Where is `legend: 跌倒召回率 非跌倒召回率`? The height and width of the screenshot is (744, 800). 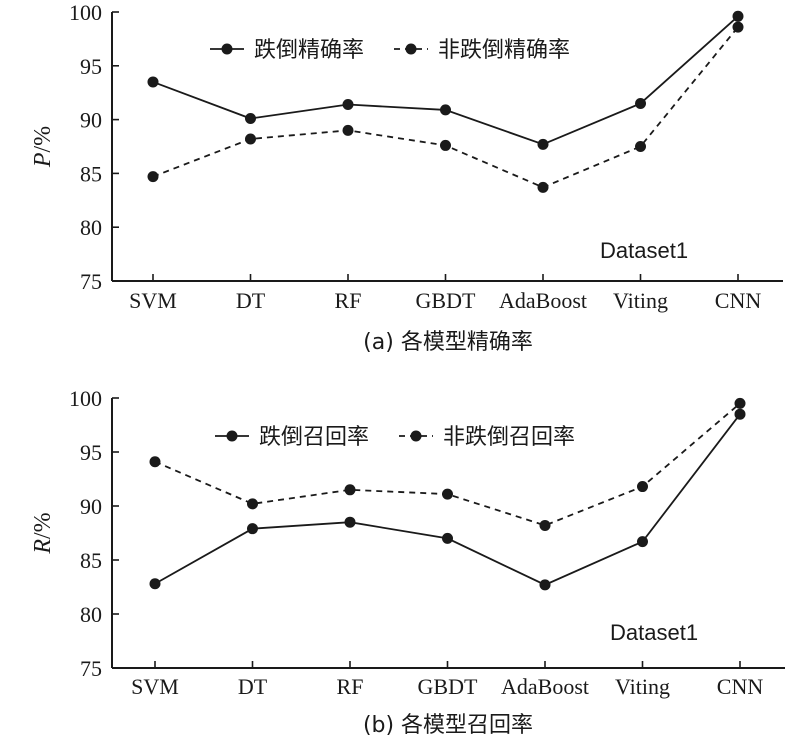
legend: 跌倒召回率 非跌倒召回率 is located at coordinates (395, 437).